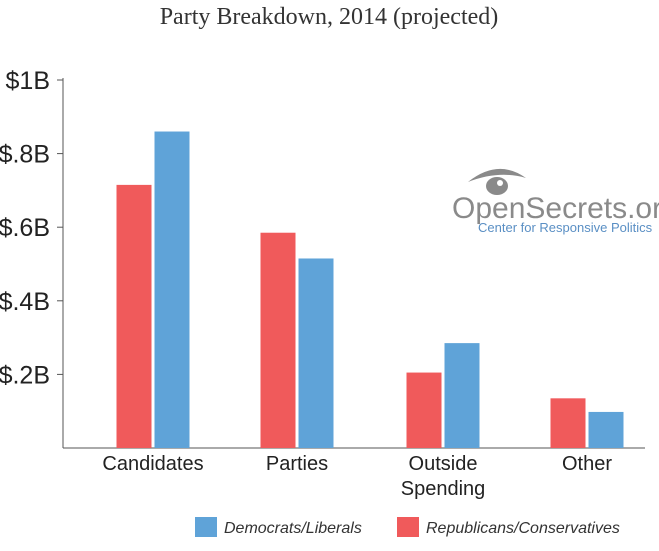  I want to click on bar-outside-spending-democrats, so click(462, 395).